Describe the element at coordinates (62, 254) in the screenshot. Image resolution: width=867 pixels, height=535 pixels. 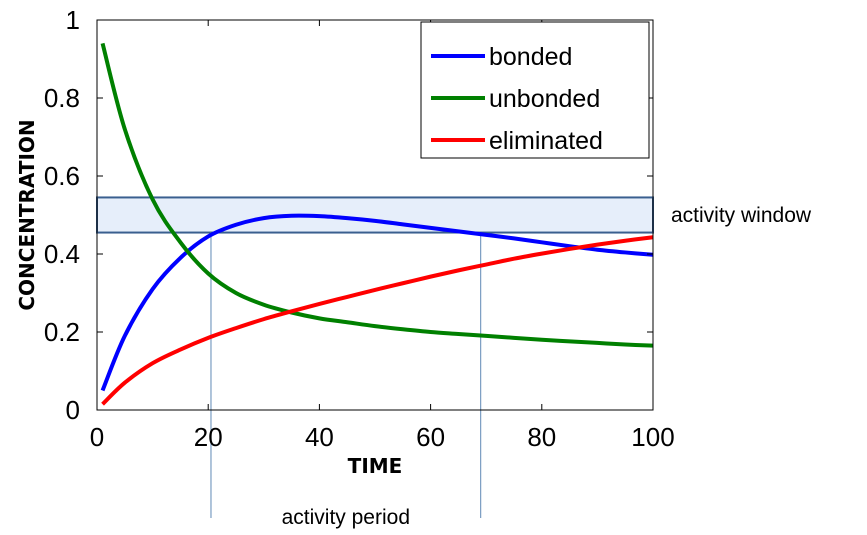
I see `y-tick-label: 0.4` at that location.